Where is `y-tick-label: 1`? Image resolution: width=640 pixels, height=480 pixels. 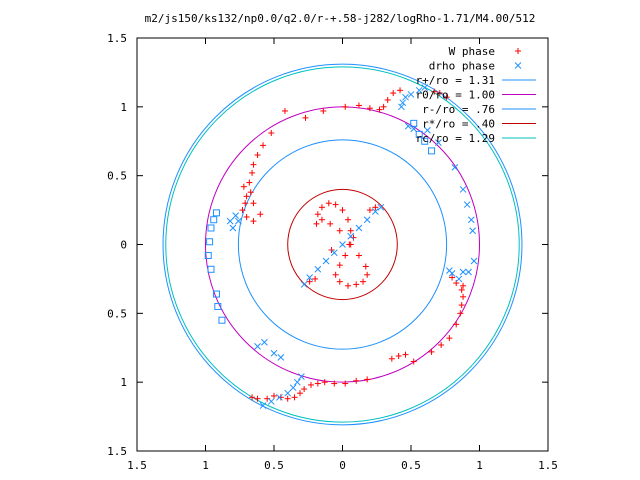
y-tick-label: 1 is located at coordinates (123, 382).